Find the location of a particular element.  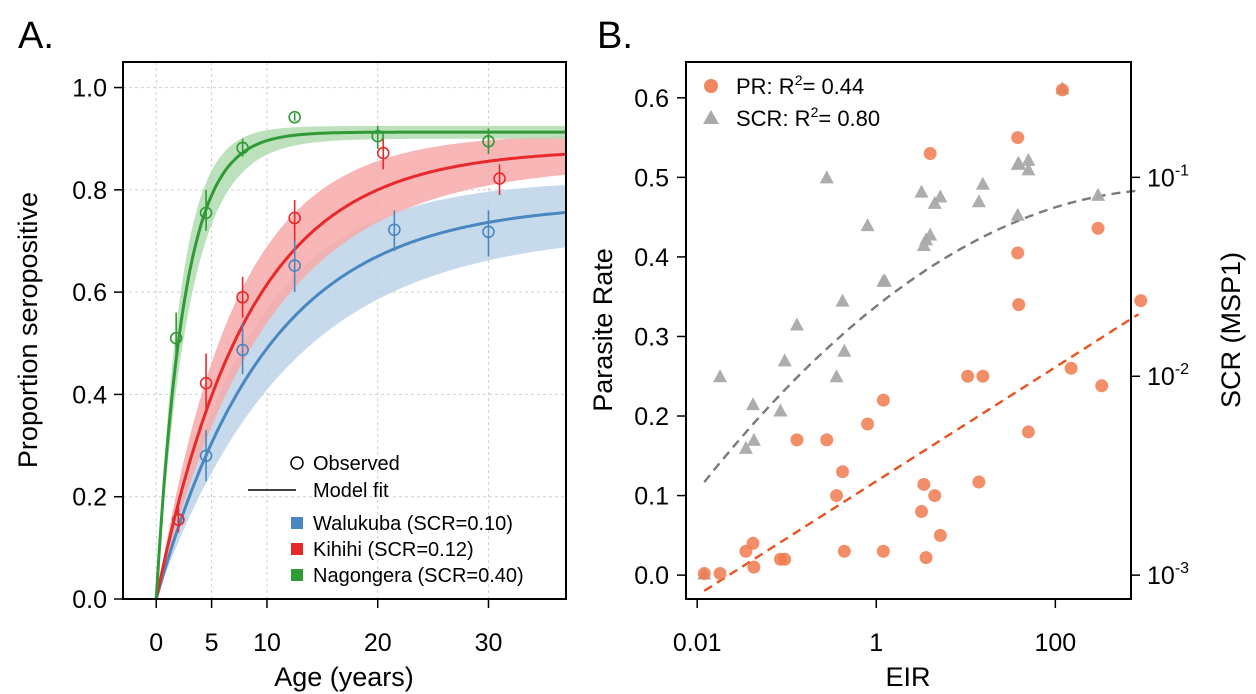

legend-nagongera-swatch is located at coordinates (297, 575).